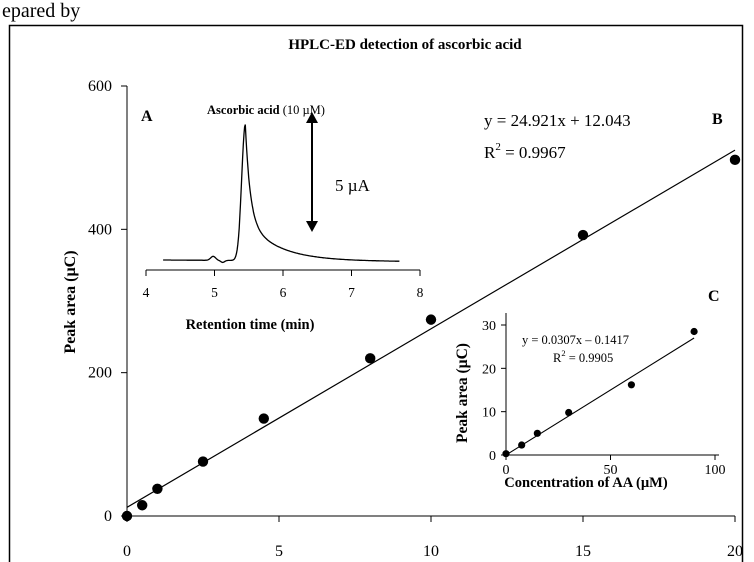 The image size is (754, 562). What do you see at coordinates (214, 292) in the screenshot?
I see `inset-a-x-tick-label: 5` at bounding box center [214, 292].